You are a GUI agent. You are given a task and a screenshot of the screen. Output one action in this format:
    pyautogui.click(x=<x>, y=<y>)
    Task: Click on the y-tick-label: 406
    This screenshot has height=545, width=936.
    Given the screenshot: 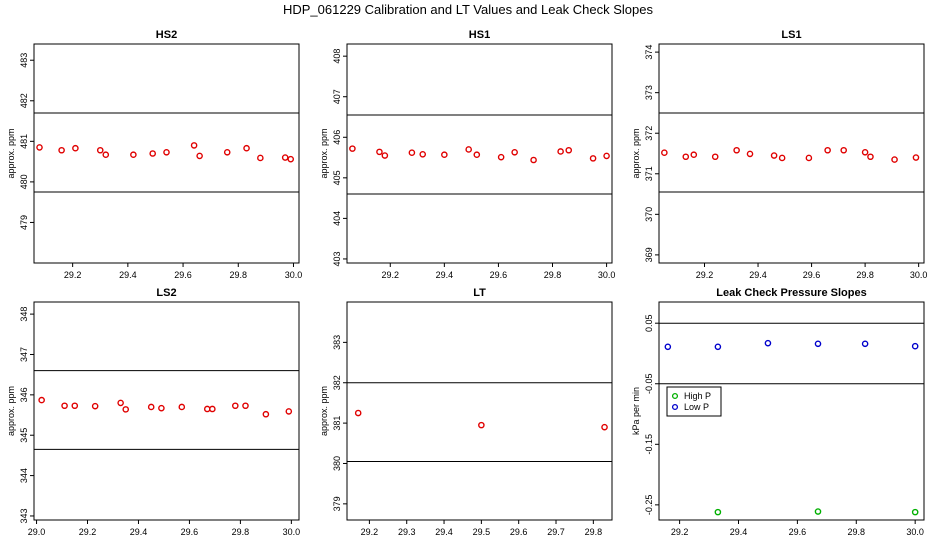 What is the action you would take?
    pyautogui.click(x=337, y=137)
    